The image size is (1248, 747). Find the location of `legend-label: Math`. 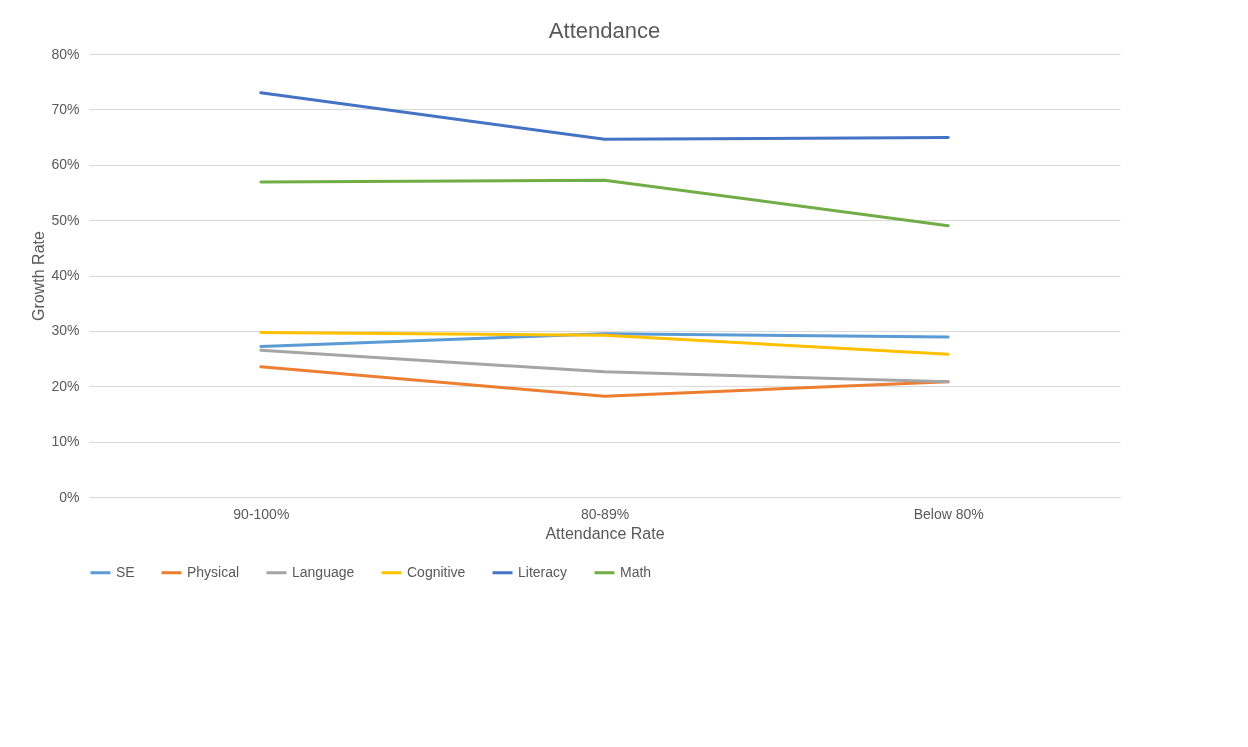

legend-label: Math is located at coordinates (636, 571).